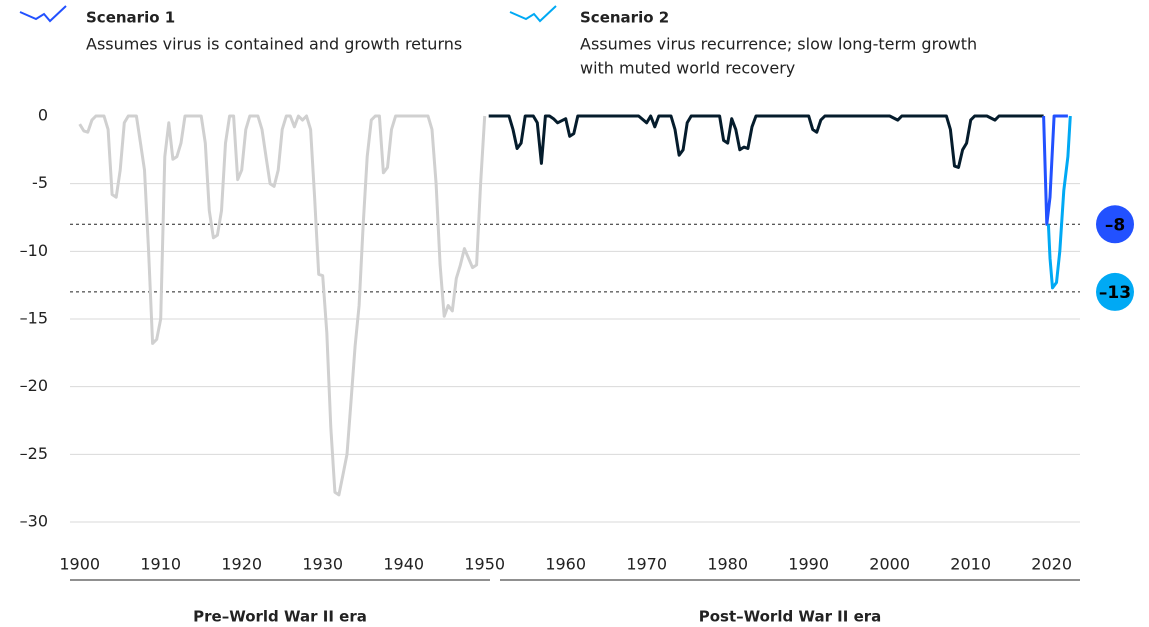 The height and width of the screenshot is (627, 1149). What do you see at coordinates (624, 18) in the screenshot?
I see `legend-title: Scenario 2` at bounding box center [624, 18].